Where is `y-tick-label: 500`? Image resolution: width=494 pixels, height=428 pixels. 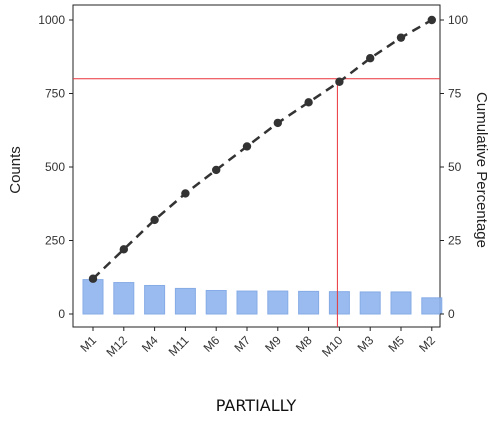 y-tick-label: 500 is located at coordinates (55, 167).